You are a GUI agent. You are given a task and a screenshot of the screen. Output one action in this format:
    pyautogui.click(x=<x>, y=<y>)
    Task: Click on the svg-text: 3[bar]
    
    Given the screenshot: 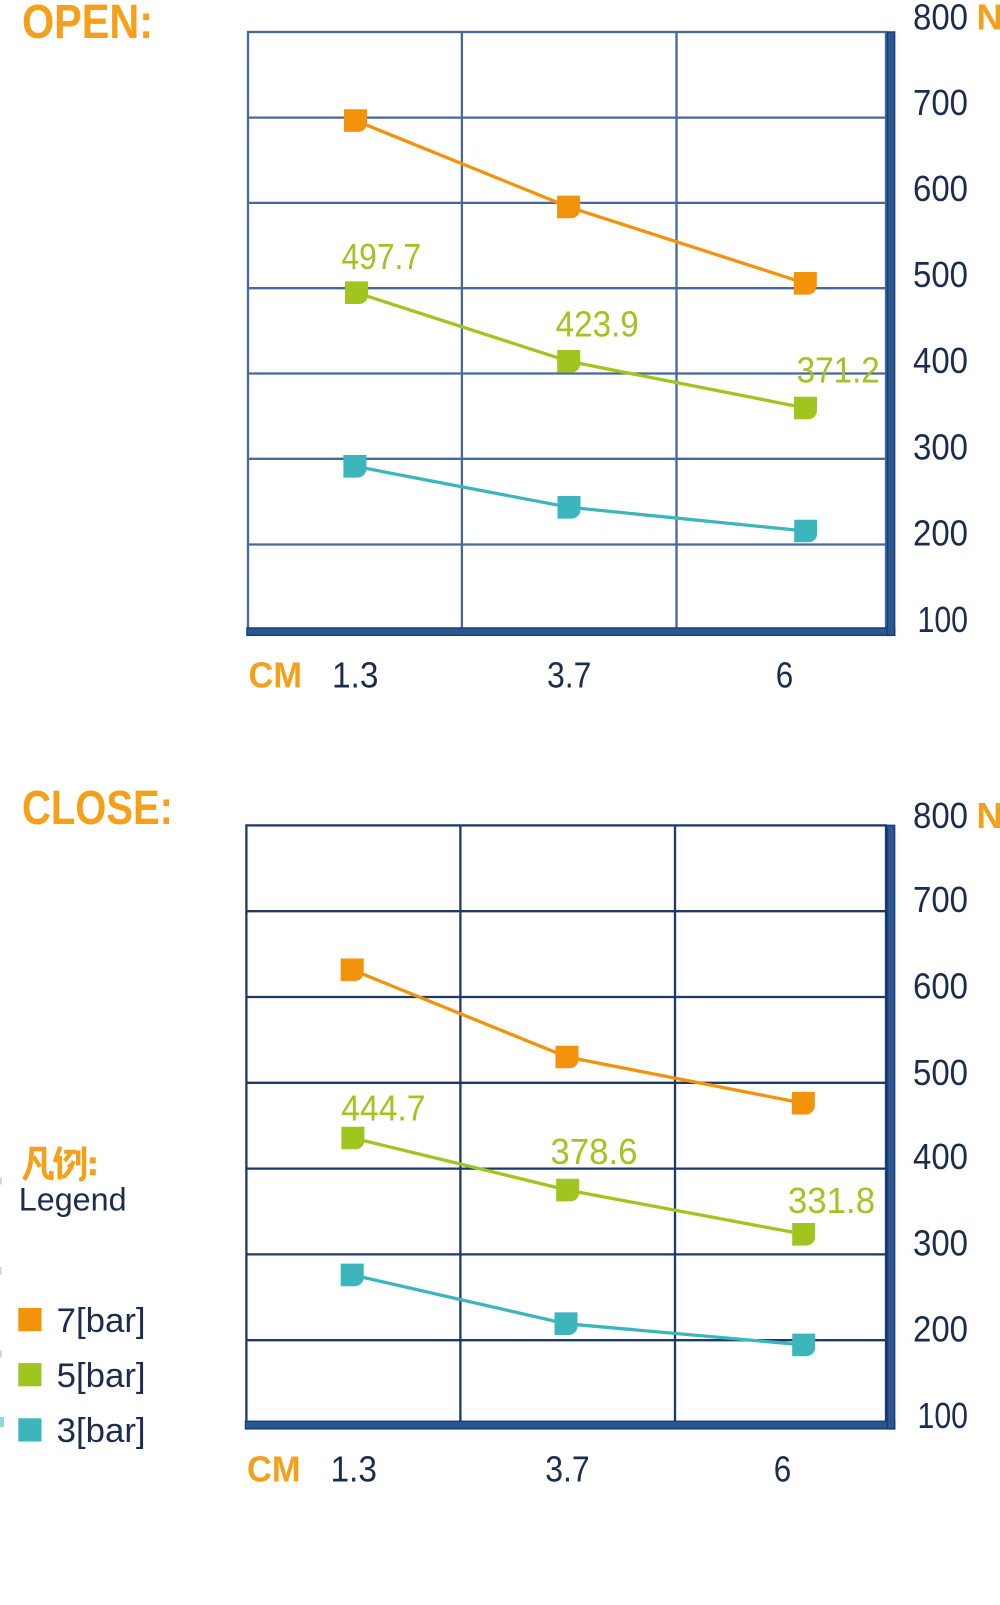 What is the action you would take?
    pyautogui.click(x=101, y=1431)
    